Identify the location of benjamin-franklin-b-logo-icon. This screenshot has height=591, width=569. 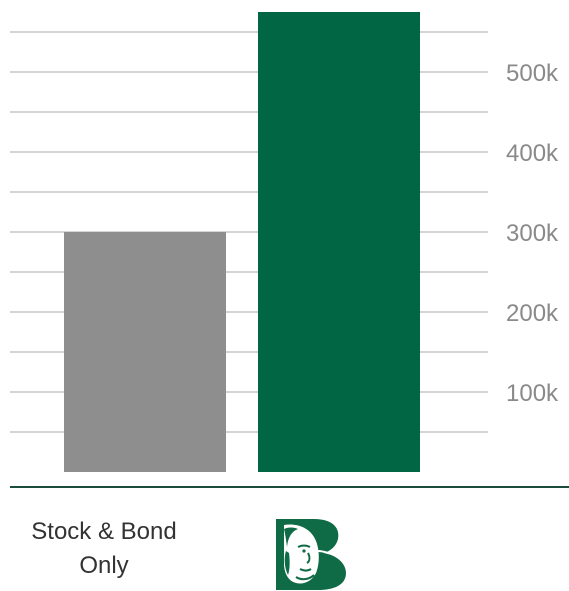
(311, 554).